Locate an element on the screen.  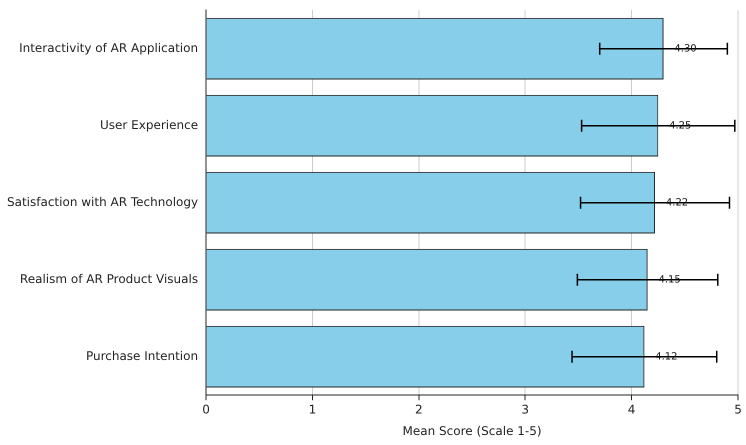
x-tick-label: 5 is located at coordinates (738, 409).